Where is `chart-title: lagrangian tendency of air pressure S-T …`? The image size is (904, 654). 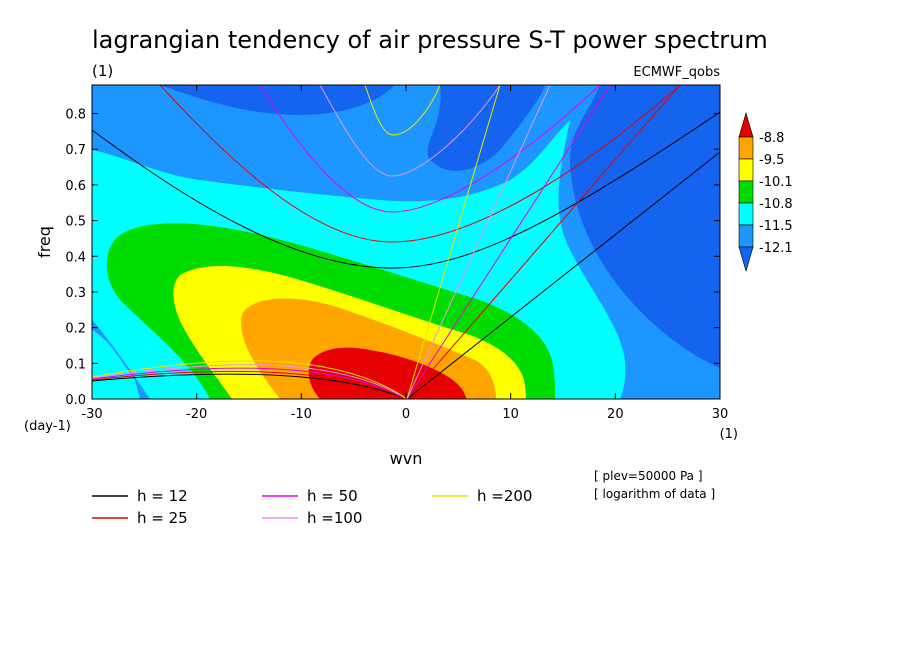 chart-title: lagrangian tendency of air pressure S-T … is located at coordinates (430, 40).